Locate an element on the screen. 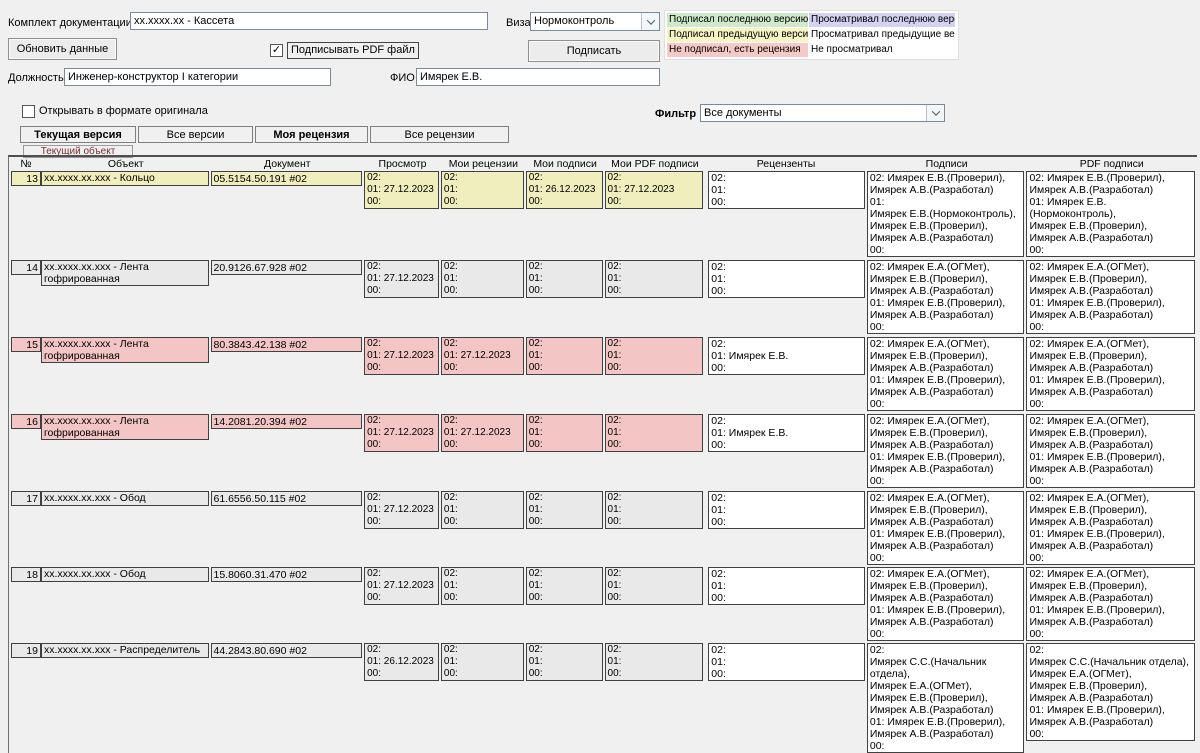  visa-dropdown: Нормоконтроль is located at coordinates (595, 21).